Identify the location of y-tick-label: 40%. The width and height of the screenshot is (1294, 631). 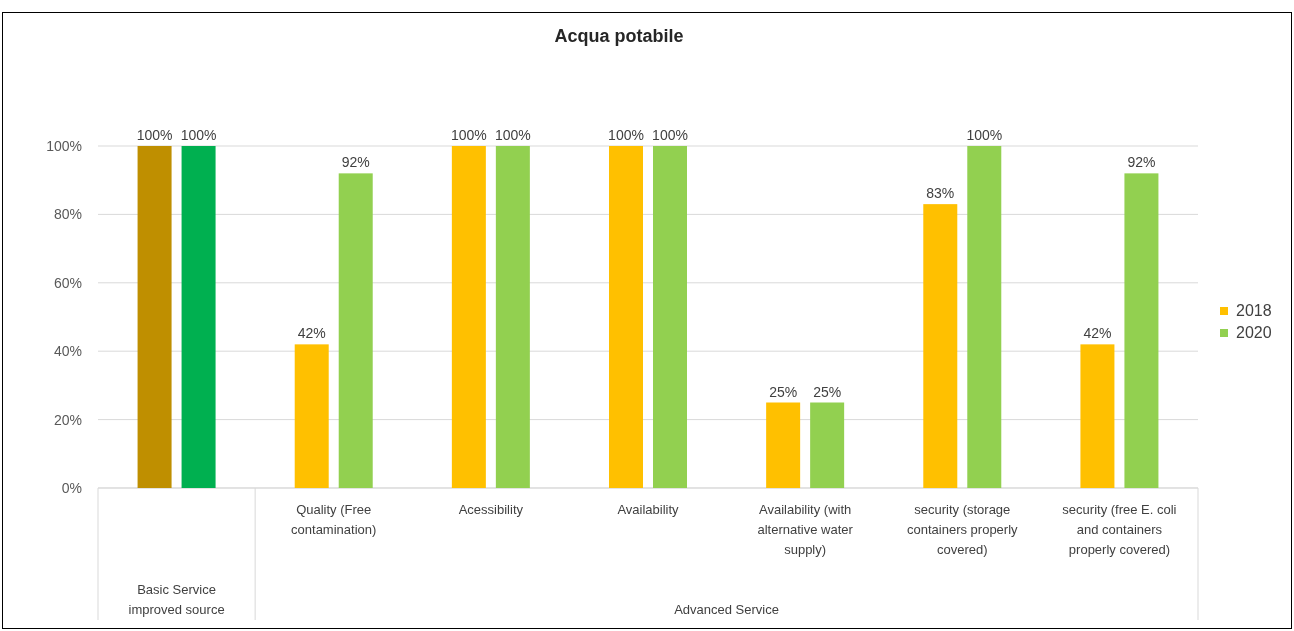
(67, 351).